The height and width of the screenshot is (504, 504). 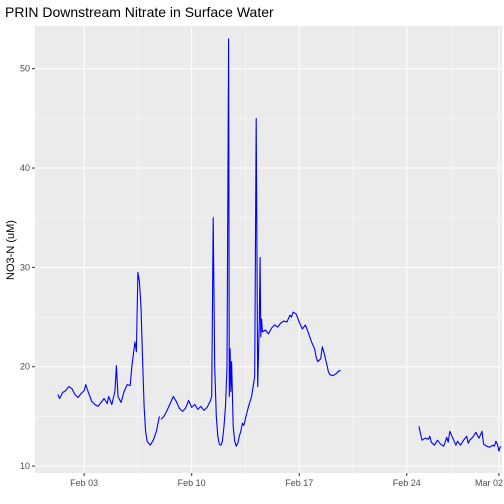 I want to click on x-tick-label: Feb 24, so click(x=407, y=483).